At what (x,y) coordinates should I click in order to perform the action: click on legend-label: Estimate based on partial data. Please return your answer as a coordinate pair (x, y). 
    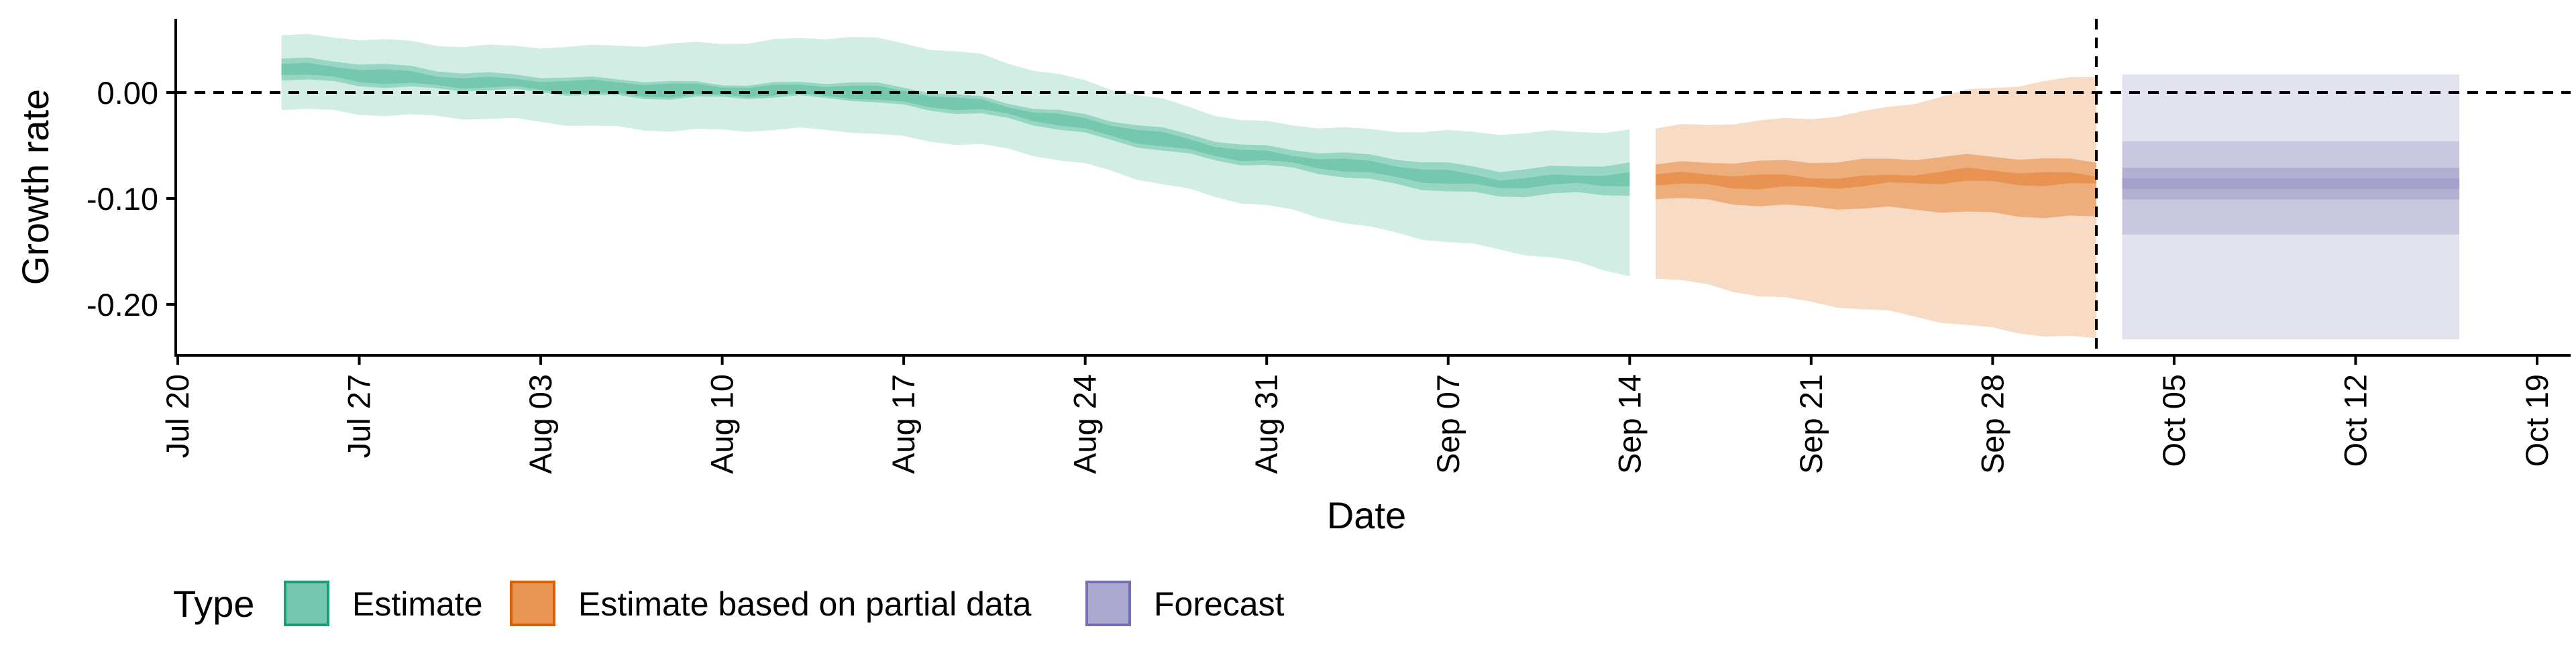
    Looking at the image, I should click on (805, 604).